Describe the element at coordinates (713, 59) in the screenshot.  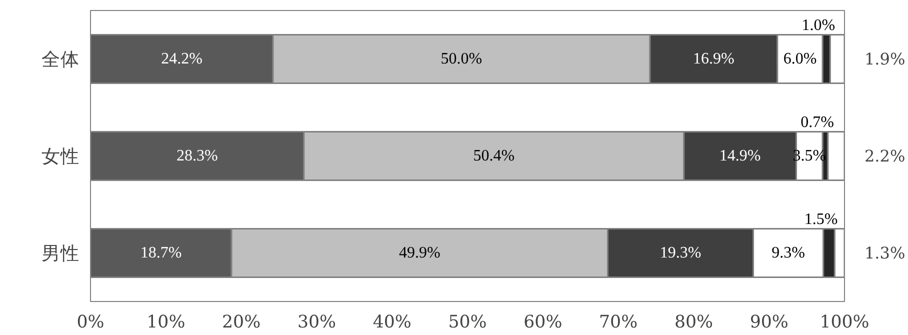
I see `data-label: 16.9%` at that location.